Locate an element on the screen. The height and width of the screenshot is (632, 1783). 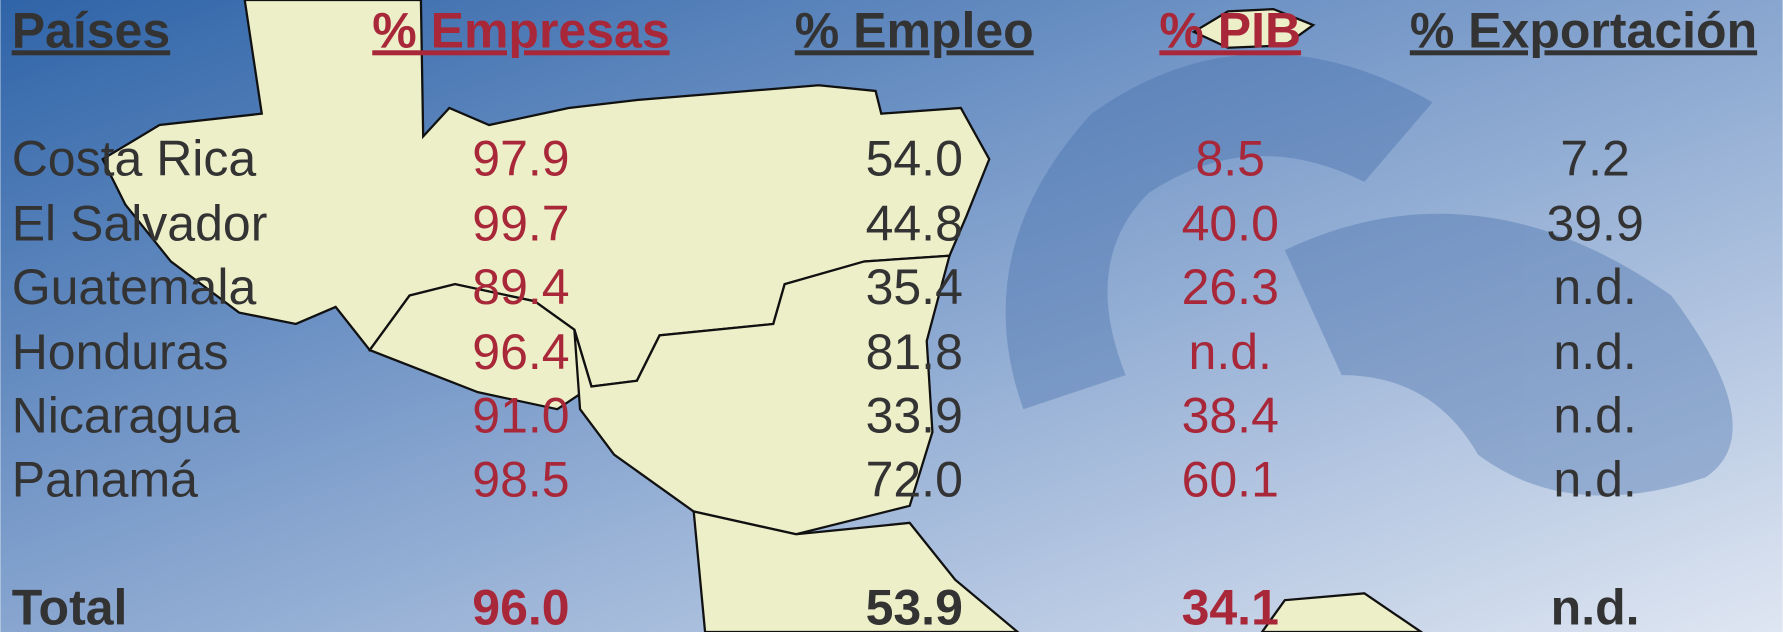
cell: 91.0 is located at coordinates (520, 416).